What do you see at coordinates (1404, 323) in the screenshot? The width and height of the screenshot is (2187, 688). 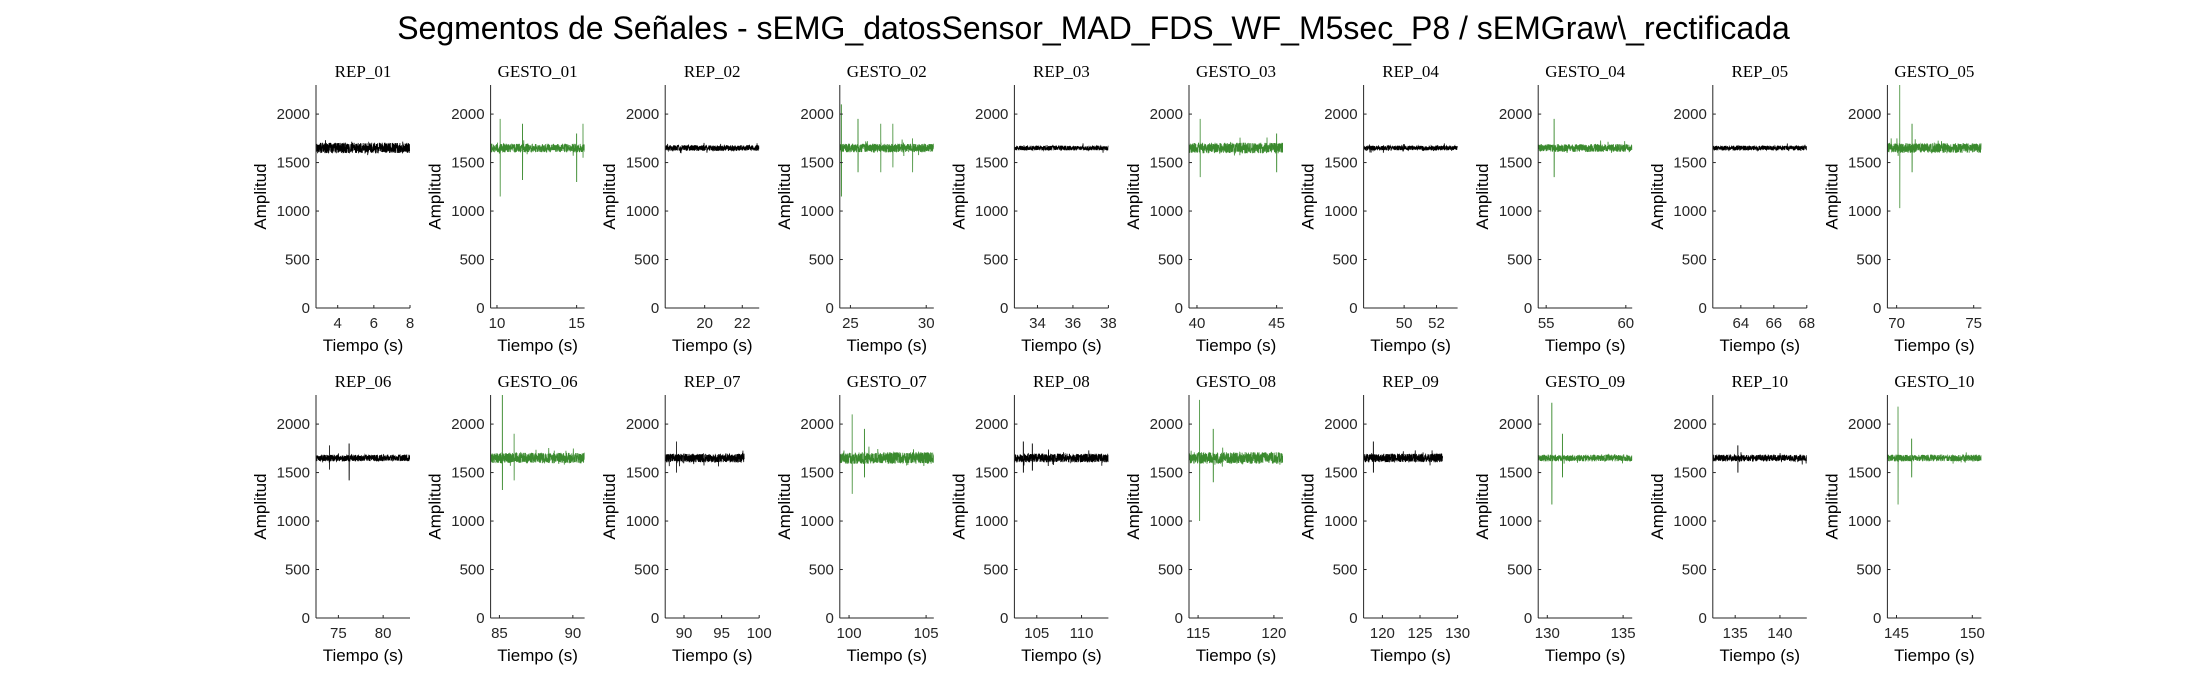 I see `chart-07-xtick-label: 50` at bounding box center [1404, 323].